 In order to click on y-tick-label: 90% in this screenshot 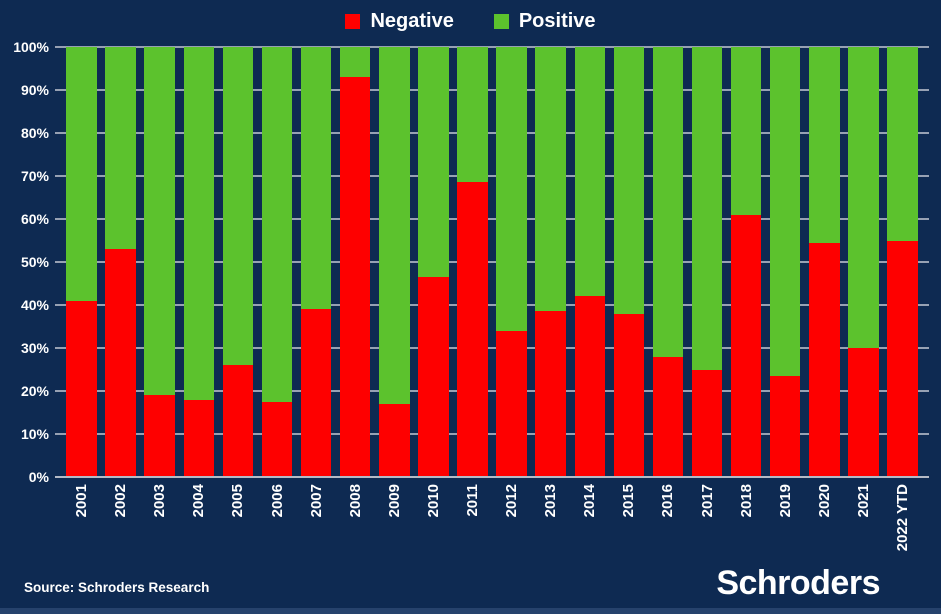, I will do `click(34, 90)`.